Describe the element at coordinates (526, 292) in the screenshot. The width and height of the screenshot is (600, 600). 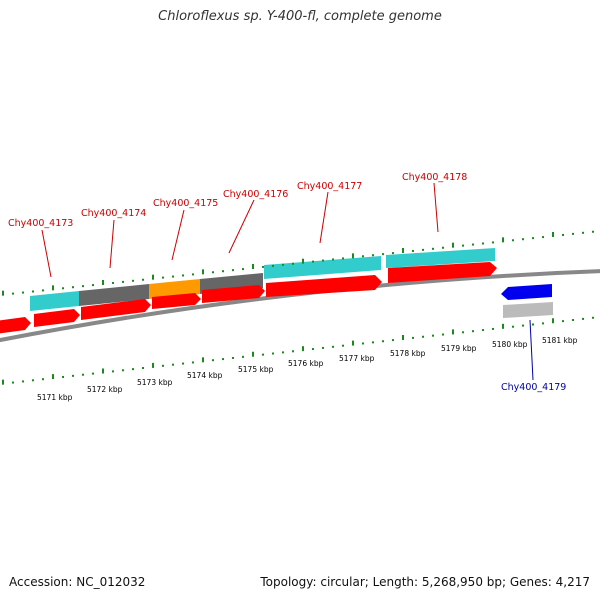
I see `cds-arrow-reverse` at that location.